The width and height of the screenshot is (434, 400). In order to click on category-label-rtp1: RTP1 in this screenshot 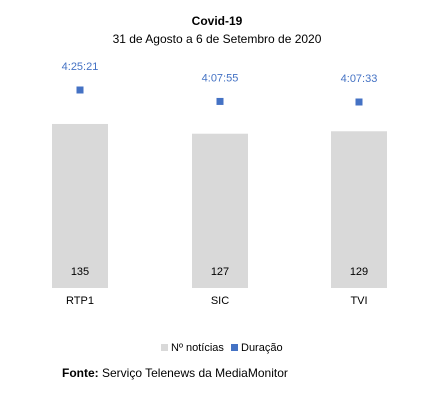, I will do `click(80, 301)`.